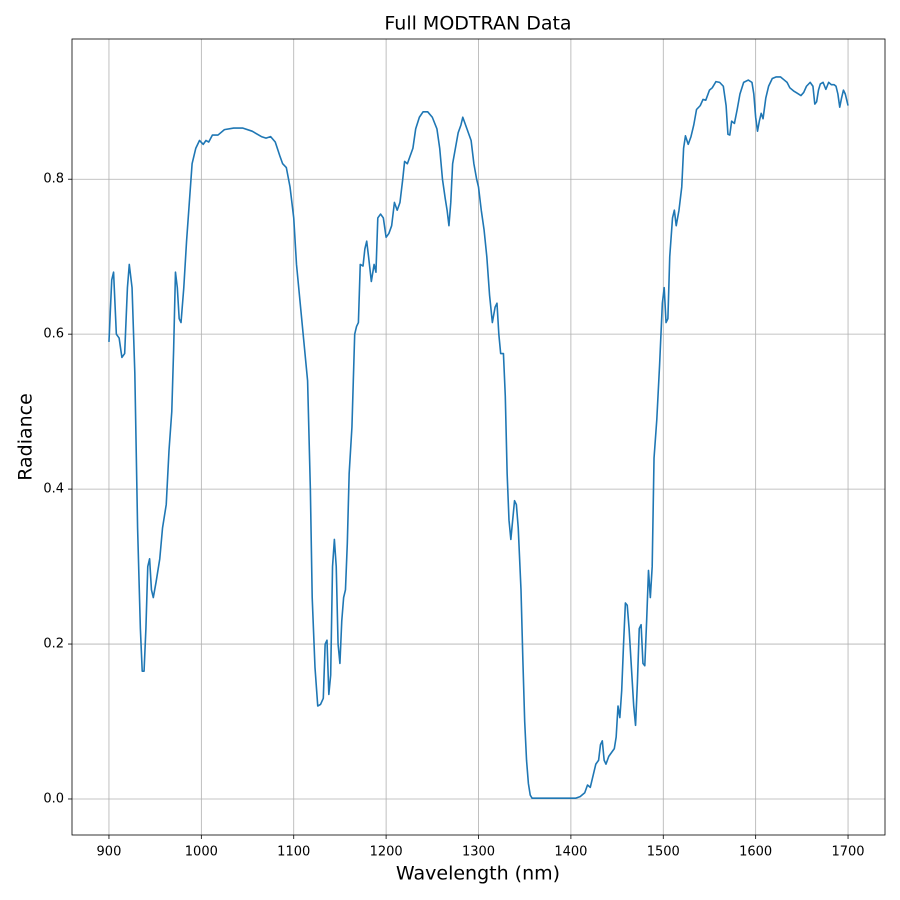  What do you see at coordinates (847, 852) in the screenshot?
I see `x-tick-label: 1700` at bounding box center [847, 852].